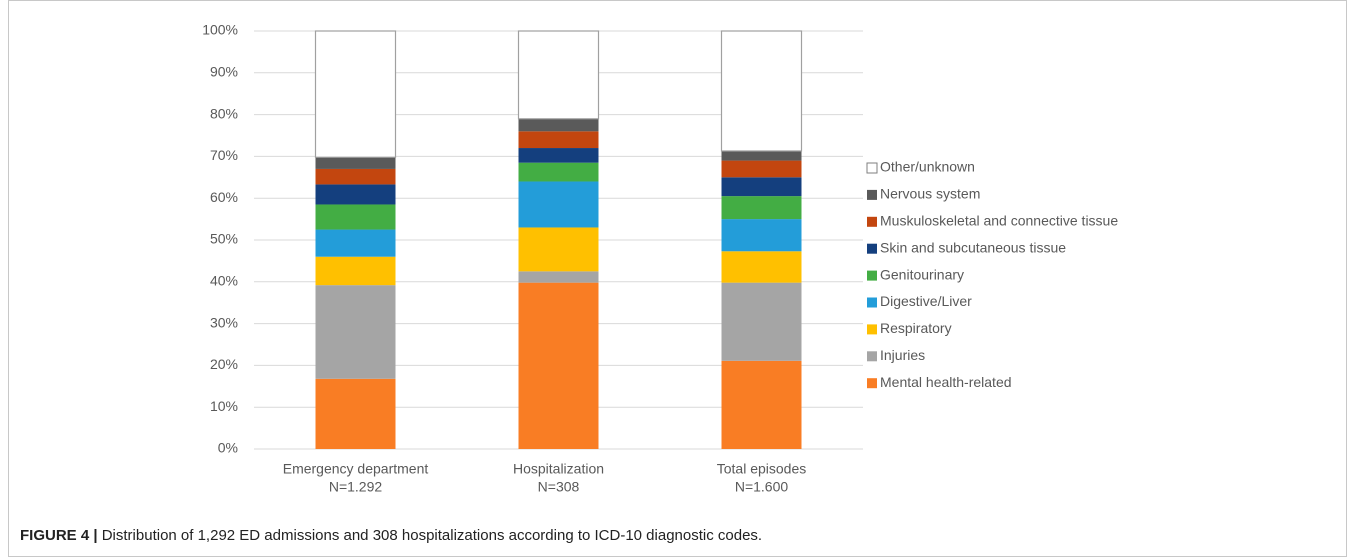  What do you see at coordinates (224, 72) in the screenshot?
I see `y-tick-label: 90%` at bounding box center [224, 72].